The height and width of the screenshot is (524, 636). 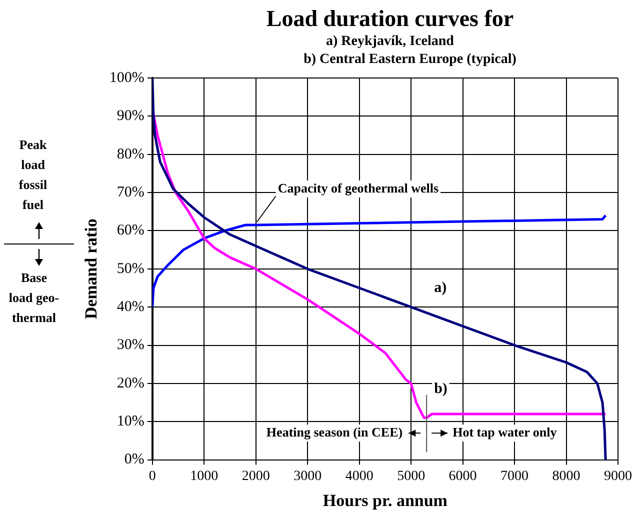 What do you see at coordinates (34, 298) in the screenshot?
I see `text: Base load geo-thermal` at bounding box center [34, 298].